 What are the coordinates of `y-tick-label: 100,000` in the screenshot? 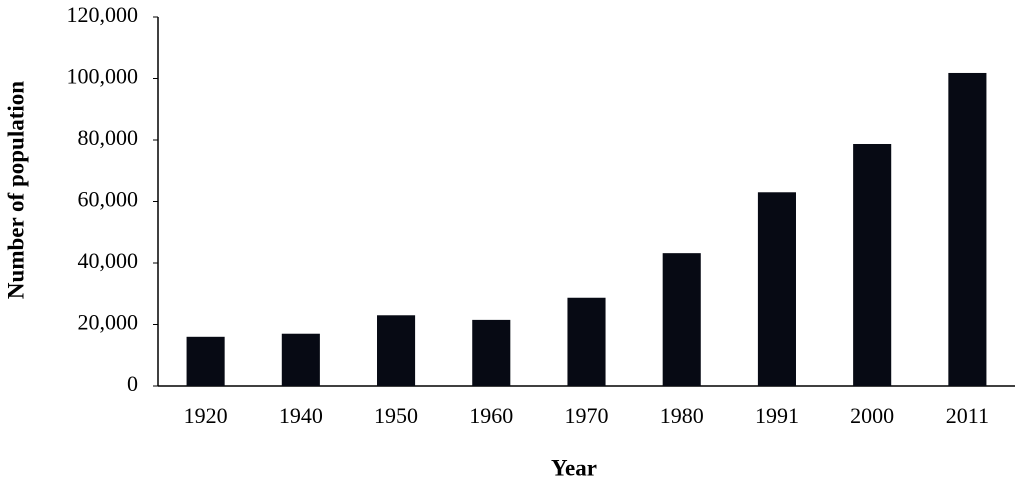 It's located at (103, 76).